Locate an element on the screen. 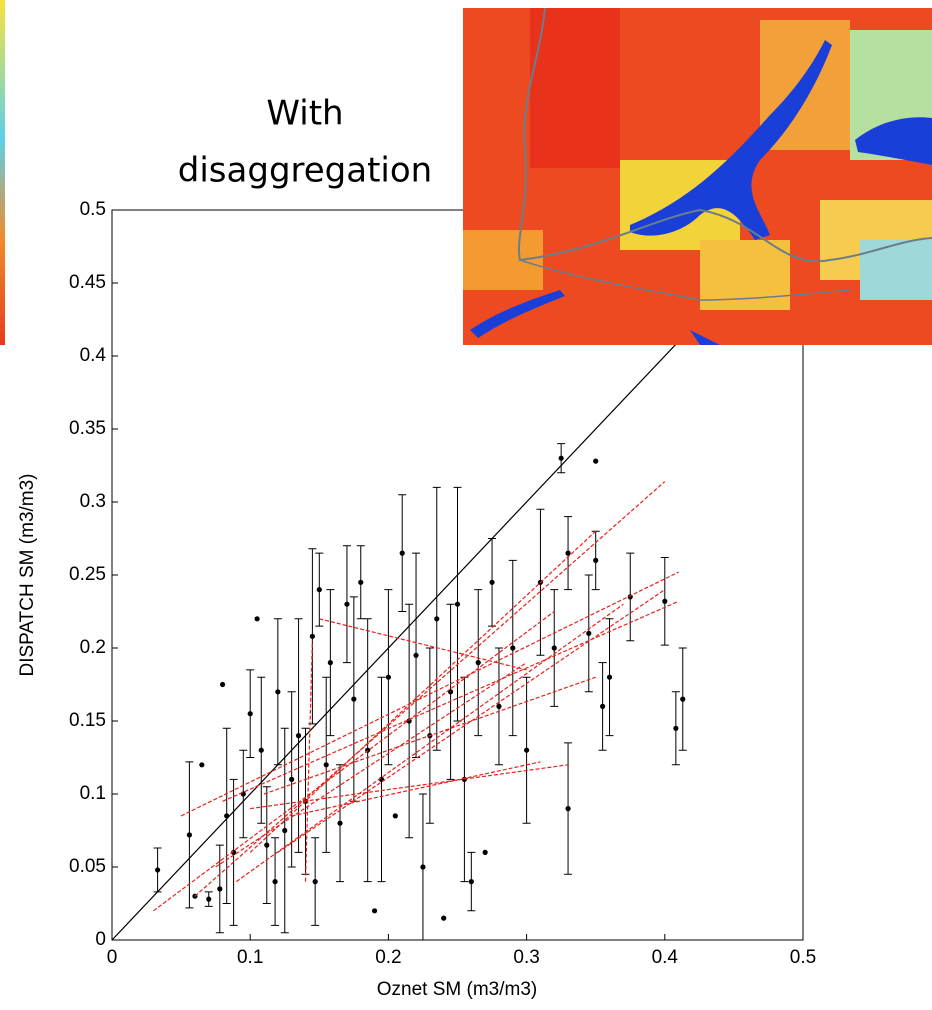 This screenshot has height=1010, width=932. y-tick-label: 0.3 is located at coordinates (93, 501).